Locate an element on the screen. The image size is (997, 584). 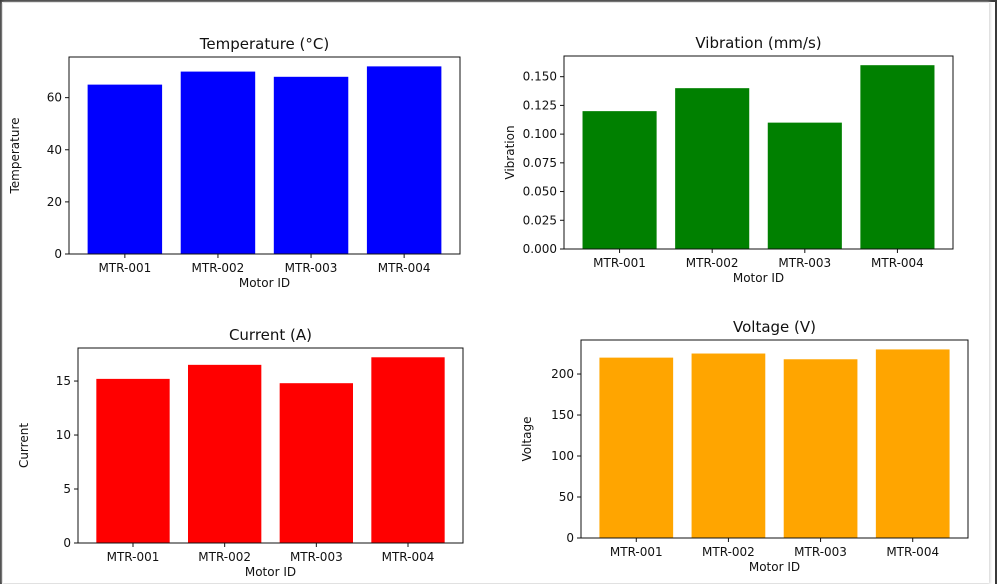
y-tick-label: 0.100 is located at coordinates (540, 134).